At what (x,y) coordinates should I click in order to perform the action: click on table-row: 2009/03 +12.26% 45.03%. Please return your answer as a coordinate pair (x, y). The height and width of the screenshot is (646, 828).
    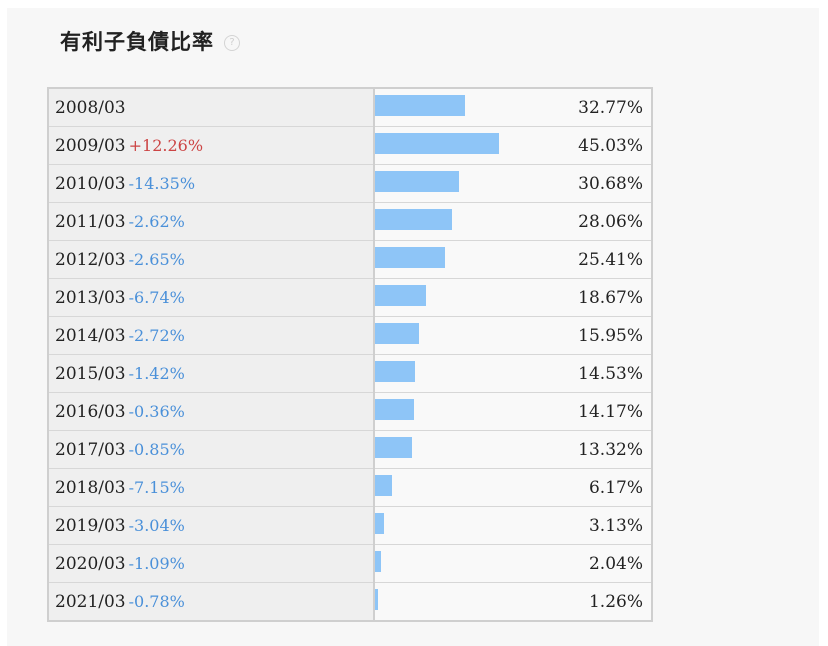
    Looking at the image, I should click on (350, 145).